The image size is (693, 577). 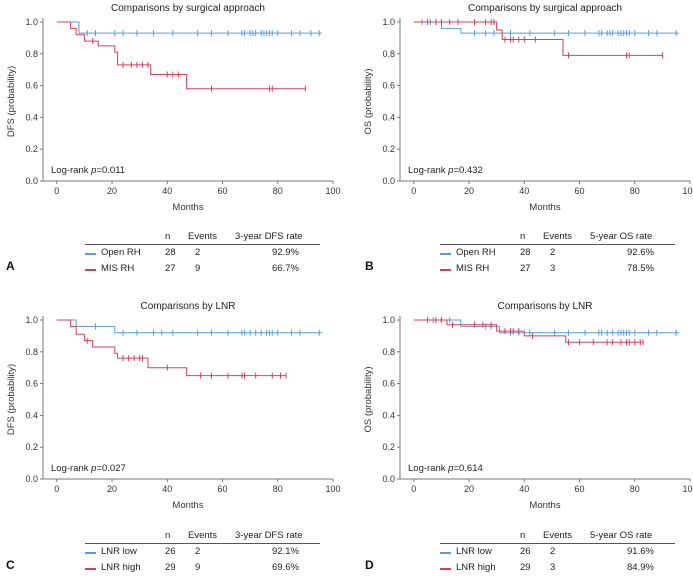 I want to click on logrank-text: Log-rank p=0.027, so click(x=88, y=468).